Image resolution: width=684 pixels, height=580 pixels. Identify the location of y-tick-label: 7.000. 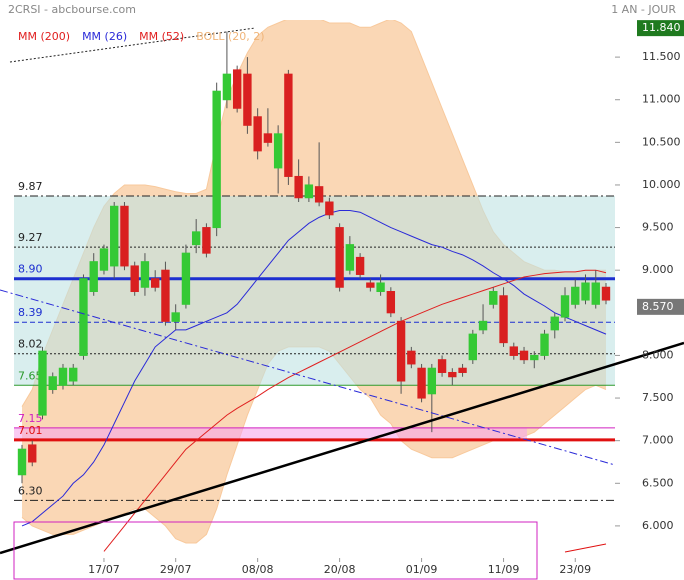
(658, 440).